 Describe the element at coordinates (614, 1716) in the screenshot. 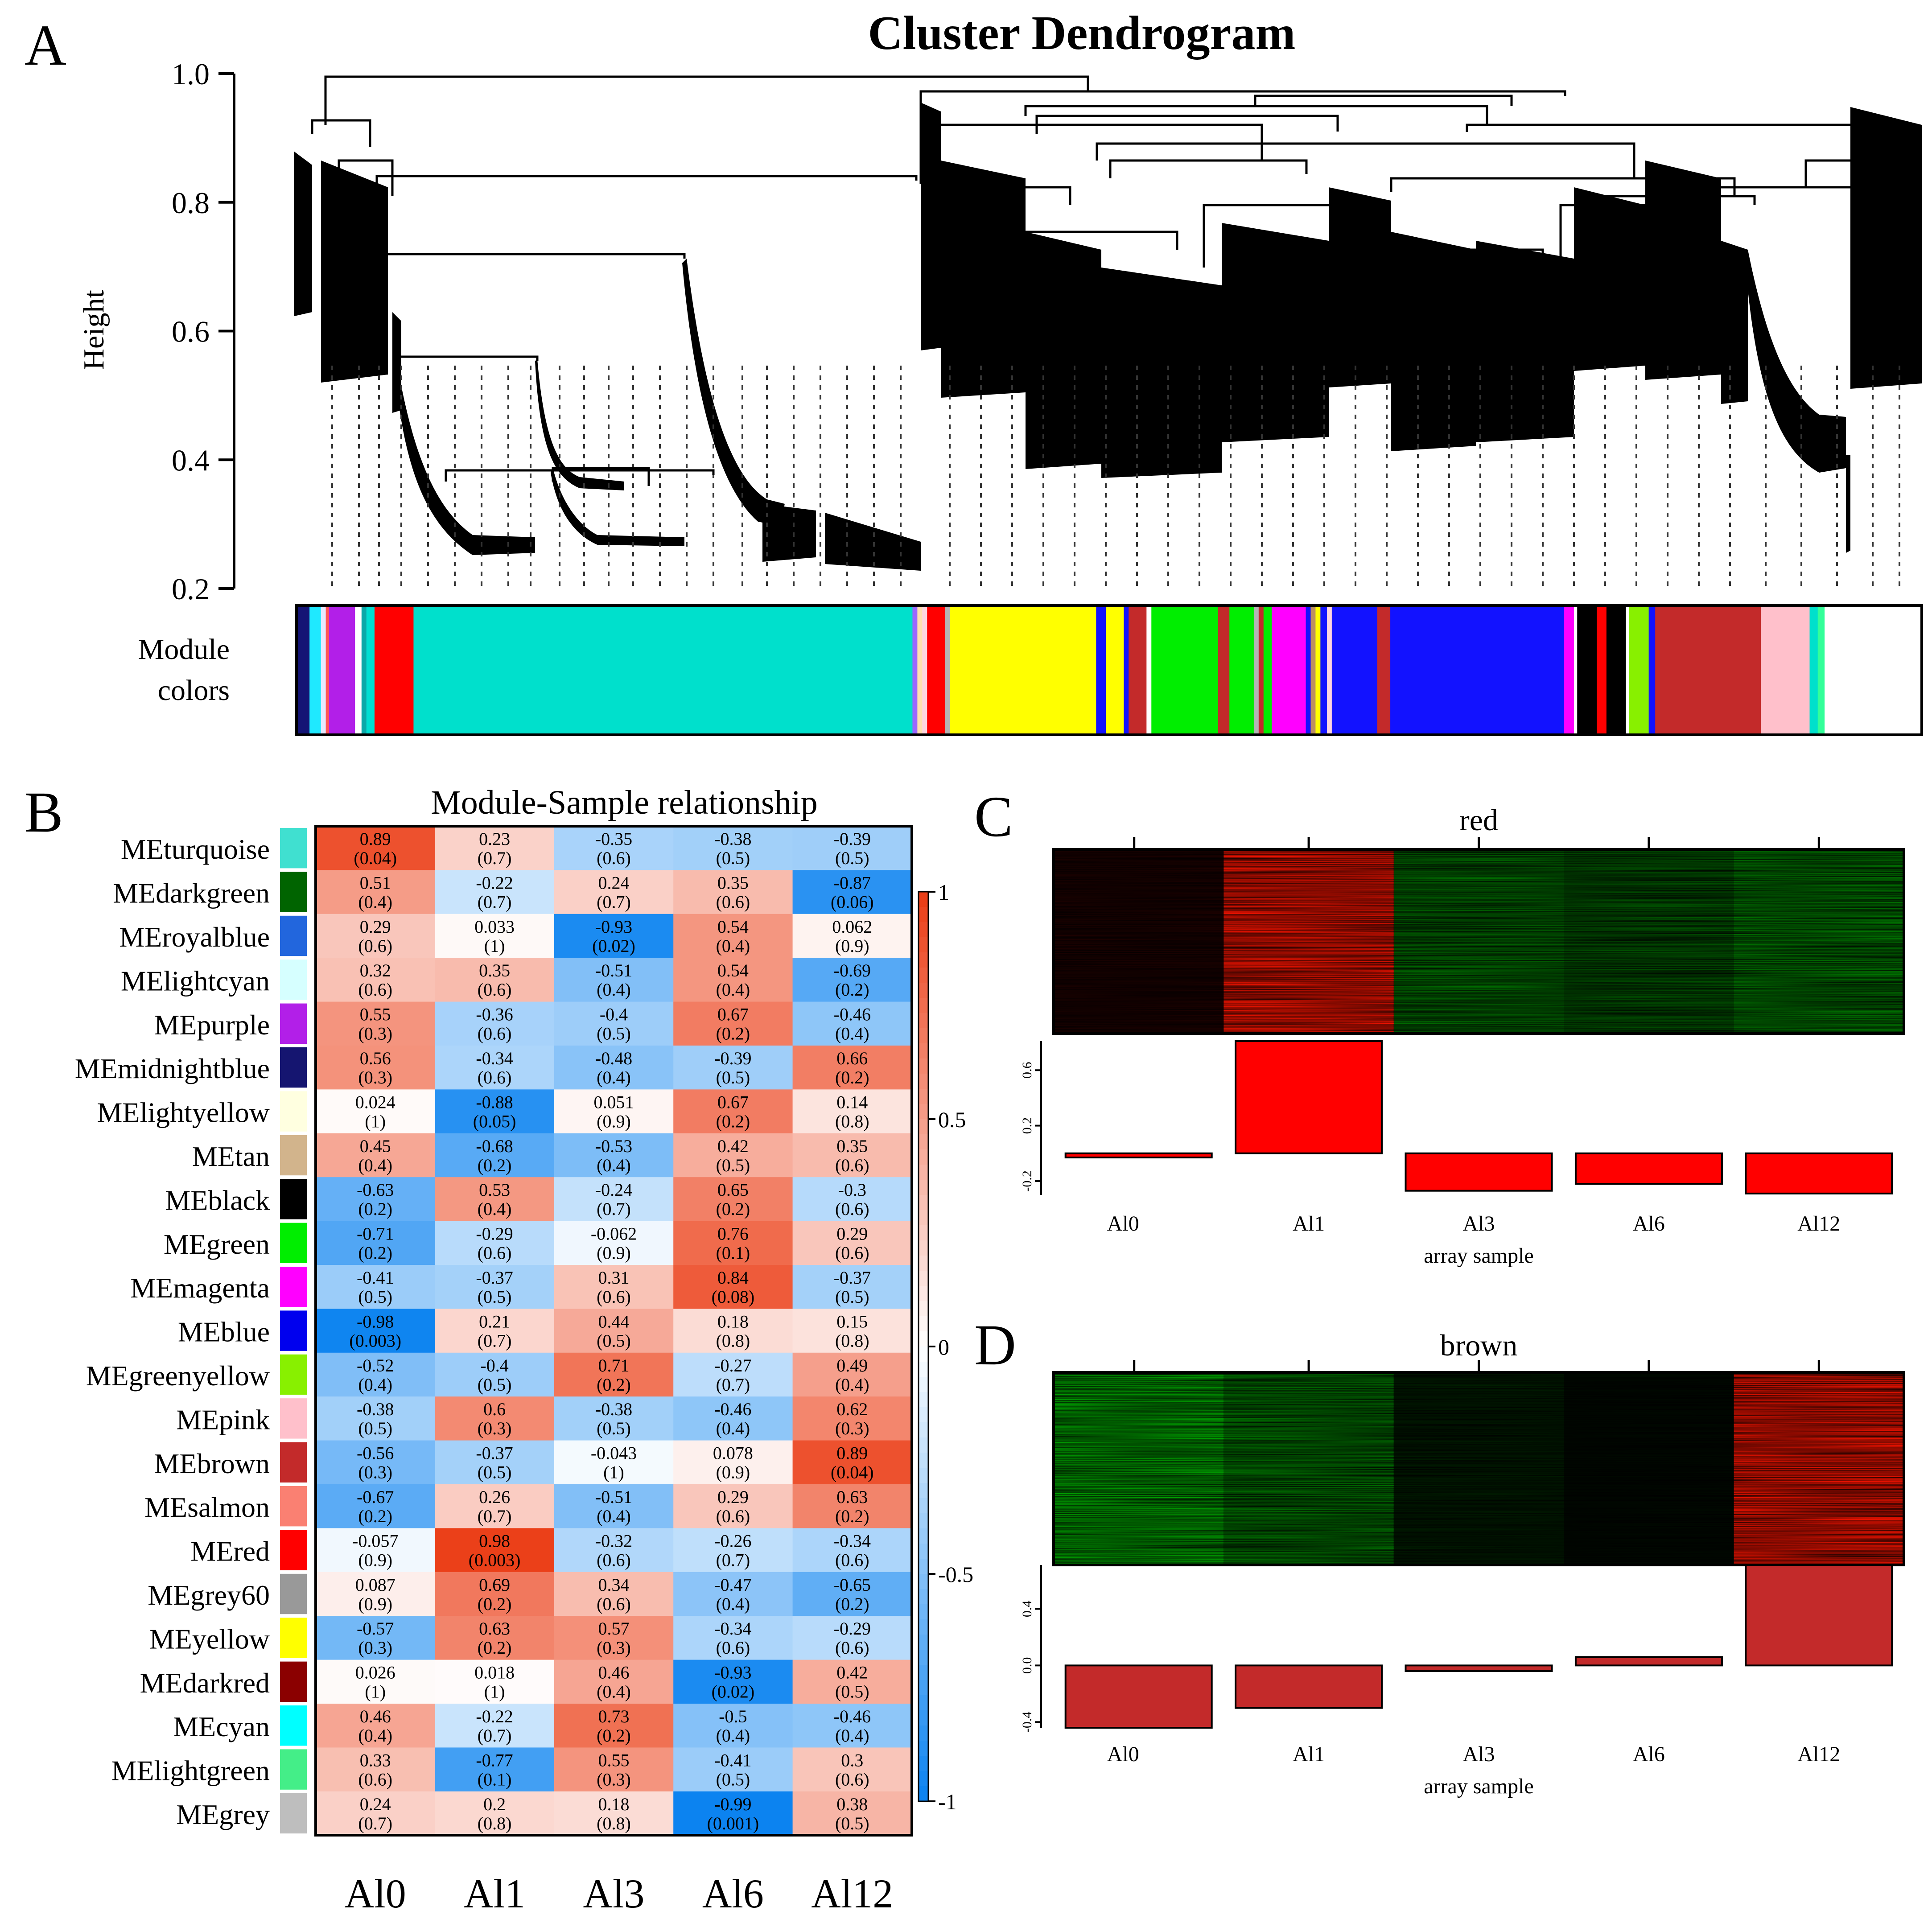

I see `heatmap-cell-r: 0.73` at that location.